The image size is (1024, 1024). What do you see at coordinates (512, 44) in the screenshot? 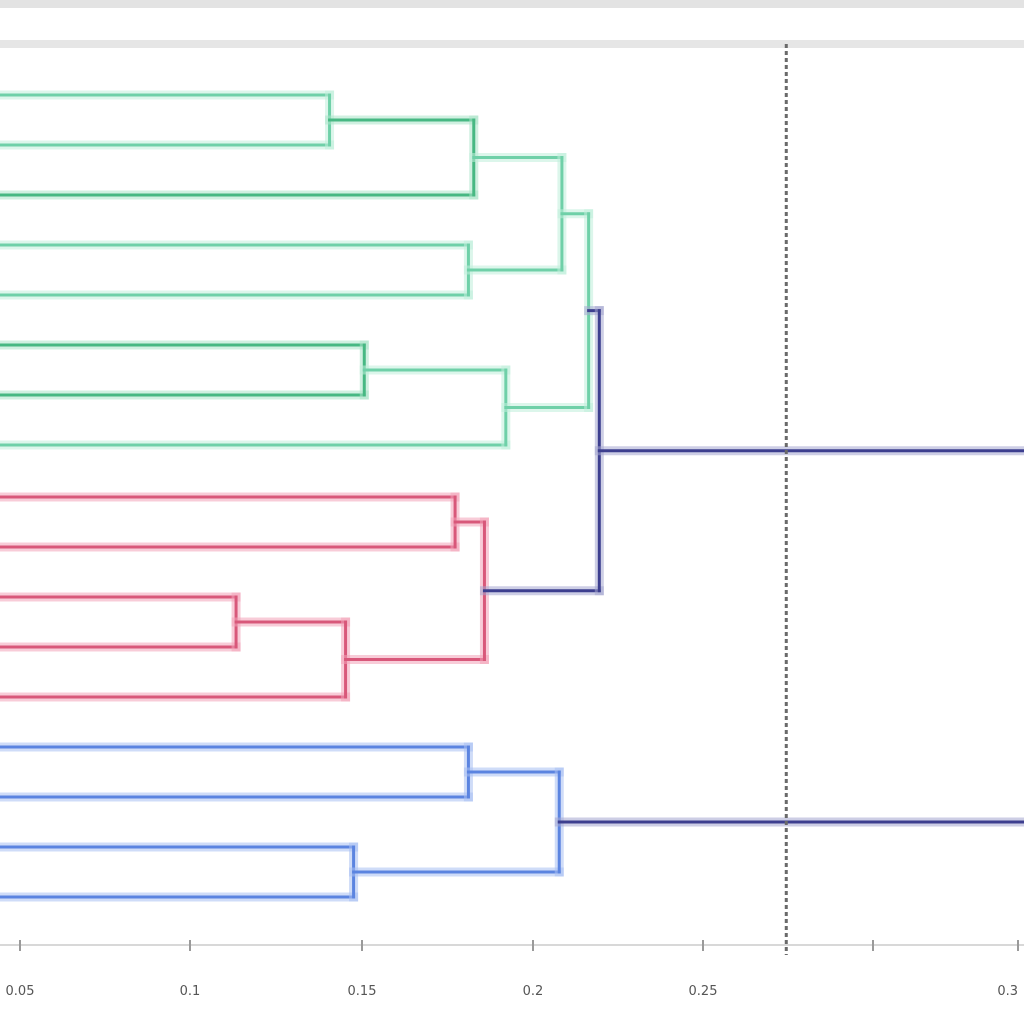
I see `plot-top-frame` at bounding box center [512, 44].